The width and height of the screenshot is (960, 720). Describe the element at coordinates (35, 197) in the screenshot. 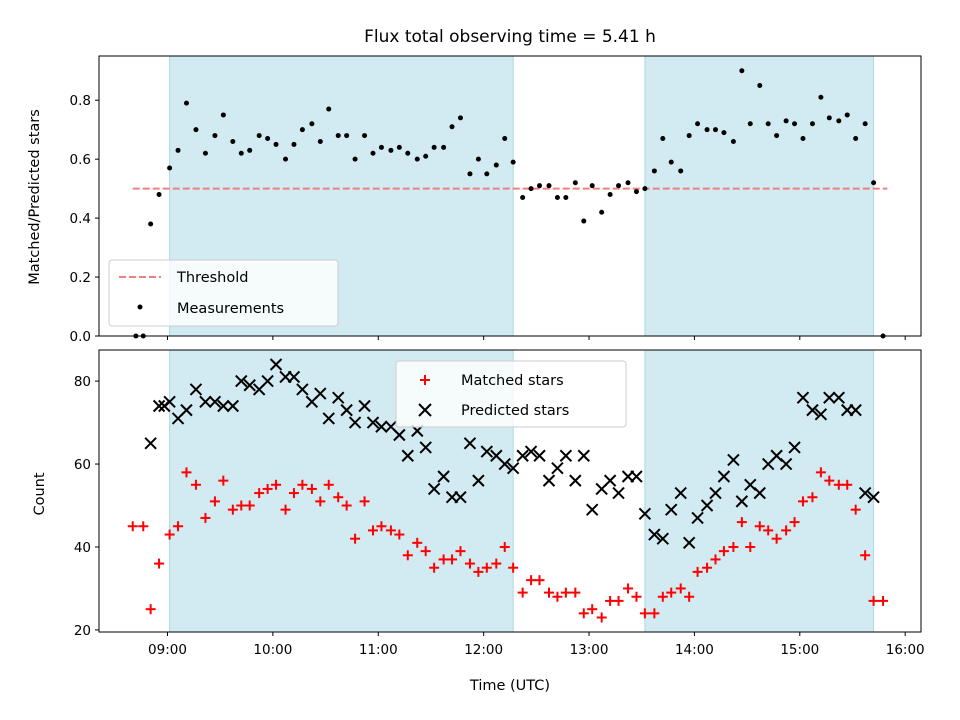

I see `ratio-panel-y-axis-label: Matched/Predicted stars` at that location.